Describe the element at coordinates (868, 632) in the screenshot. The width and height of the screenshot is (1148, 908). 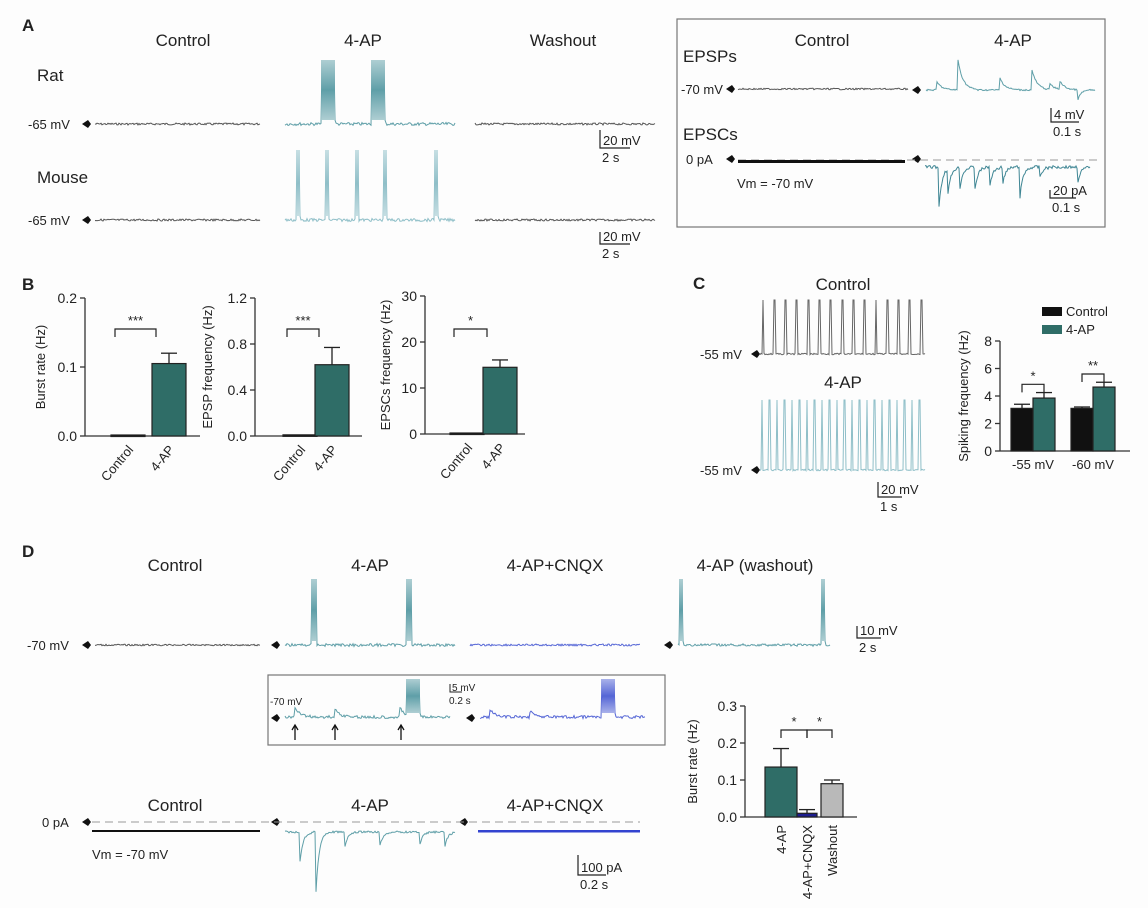
I see `panelD-scale-bar` at that location.